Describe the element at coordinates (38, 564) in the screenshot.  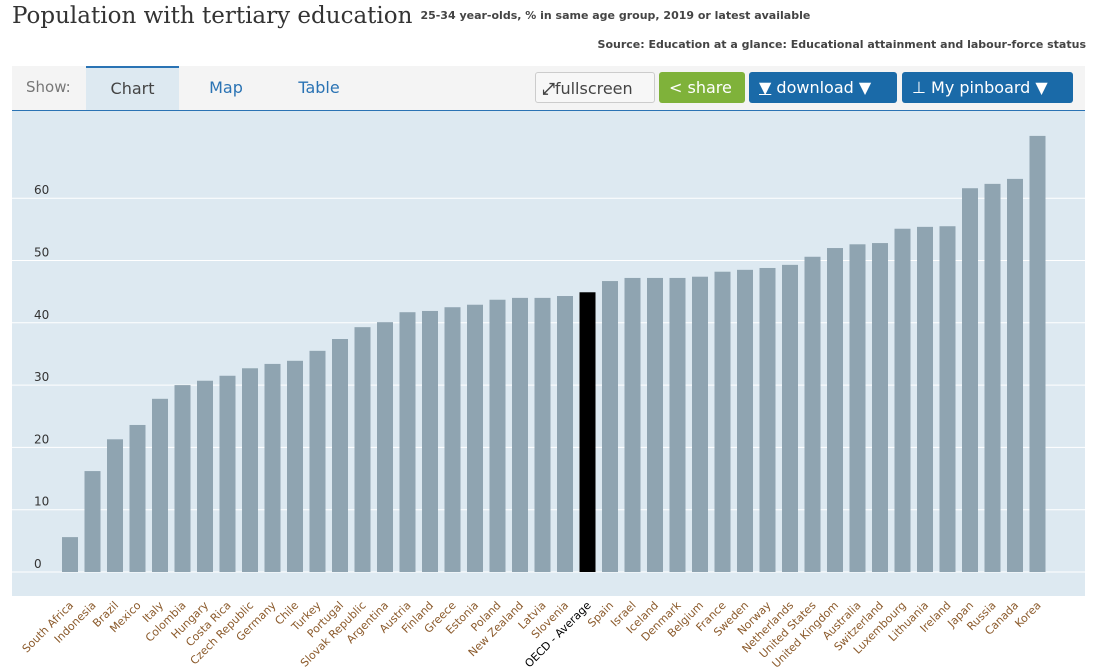
I see `y-tick-label: 0` at that location.